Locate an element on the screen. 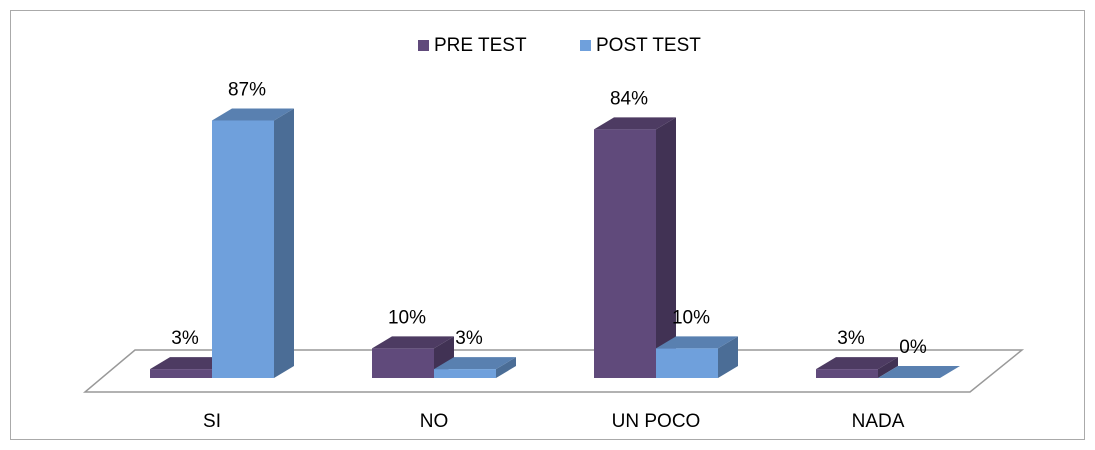  x-tick-label: NO is located at coordinates (434, 421).